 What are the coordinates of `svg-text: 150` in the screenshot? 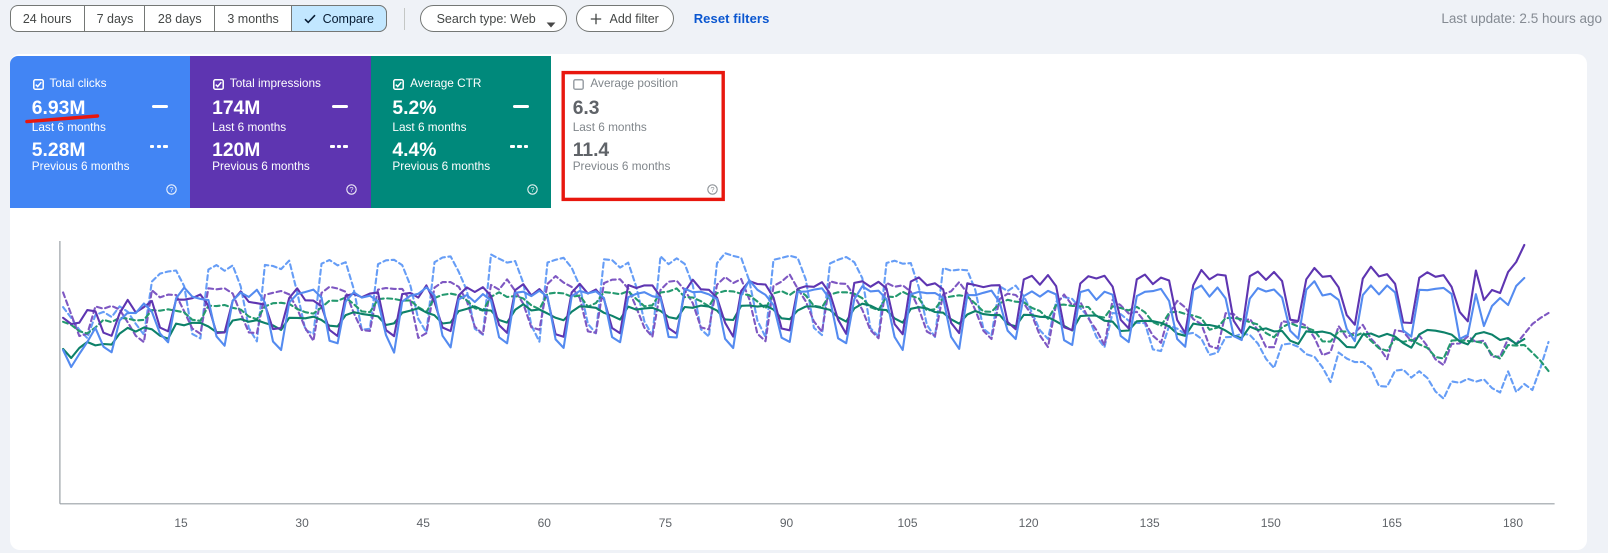 It's located at (1271, 523).